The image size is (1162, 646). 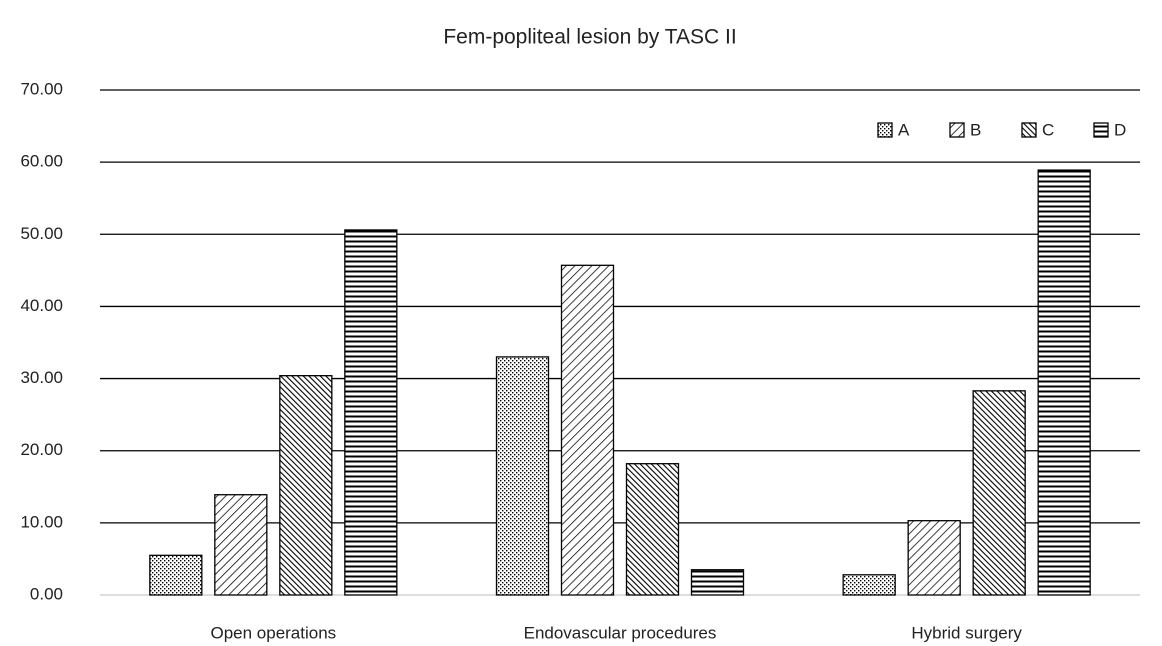 I want to click on chart-title: Fem-popliteal lesion by TASC II, so click(x=589, y=37).